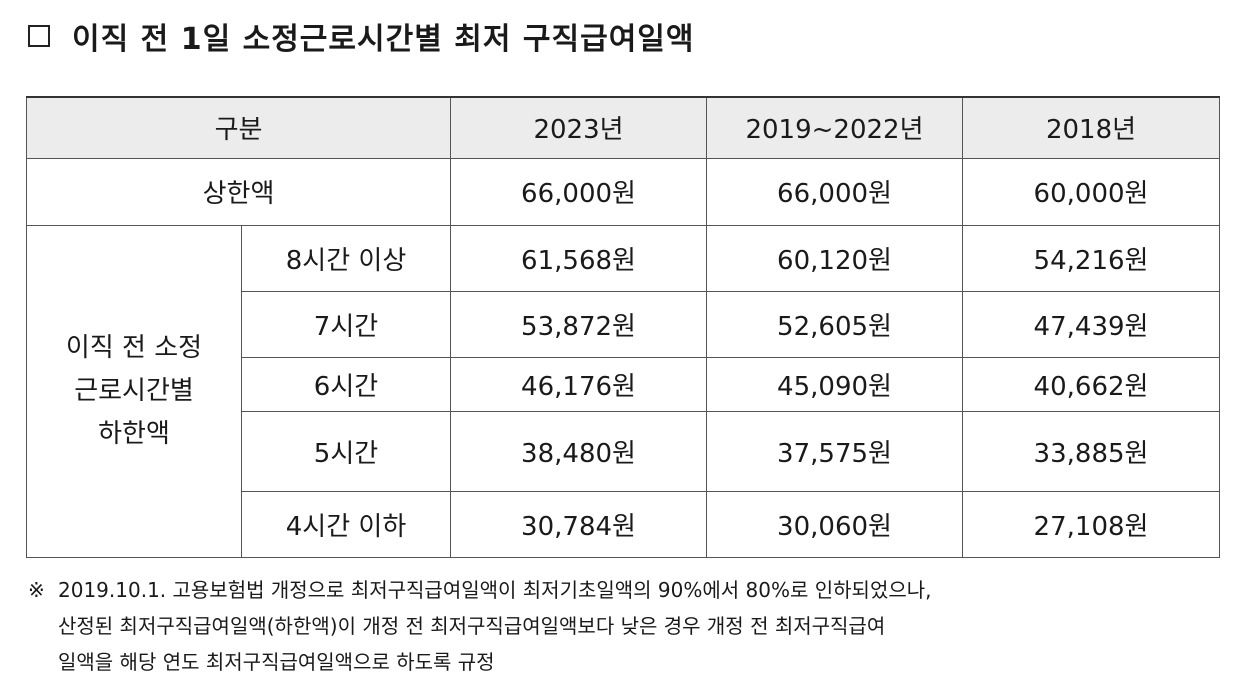 The width and height of the screenshot is (1235, 700). Describe the element at coordinates (834, 384) in the screenshot. I see `table-cell: 45,090원` at that location.